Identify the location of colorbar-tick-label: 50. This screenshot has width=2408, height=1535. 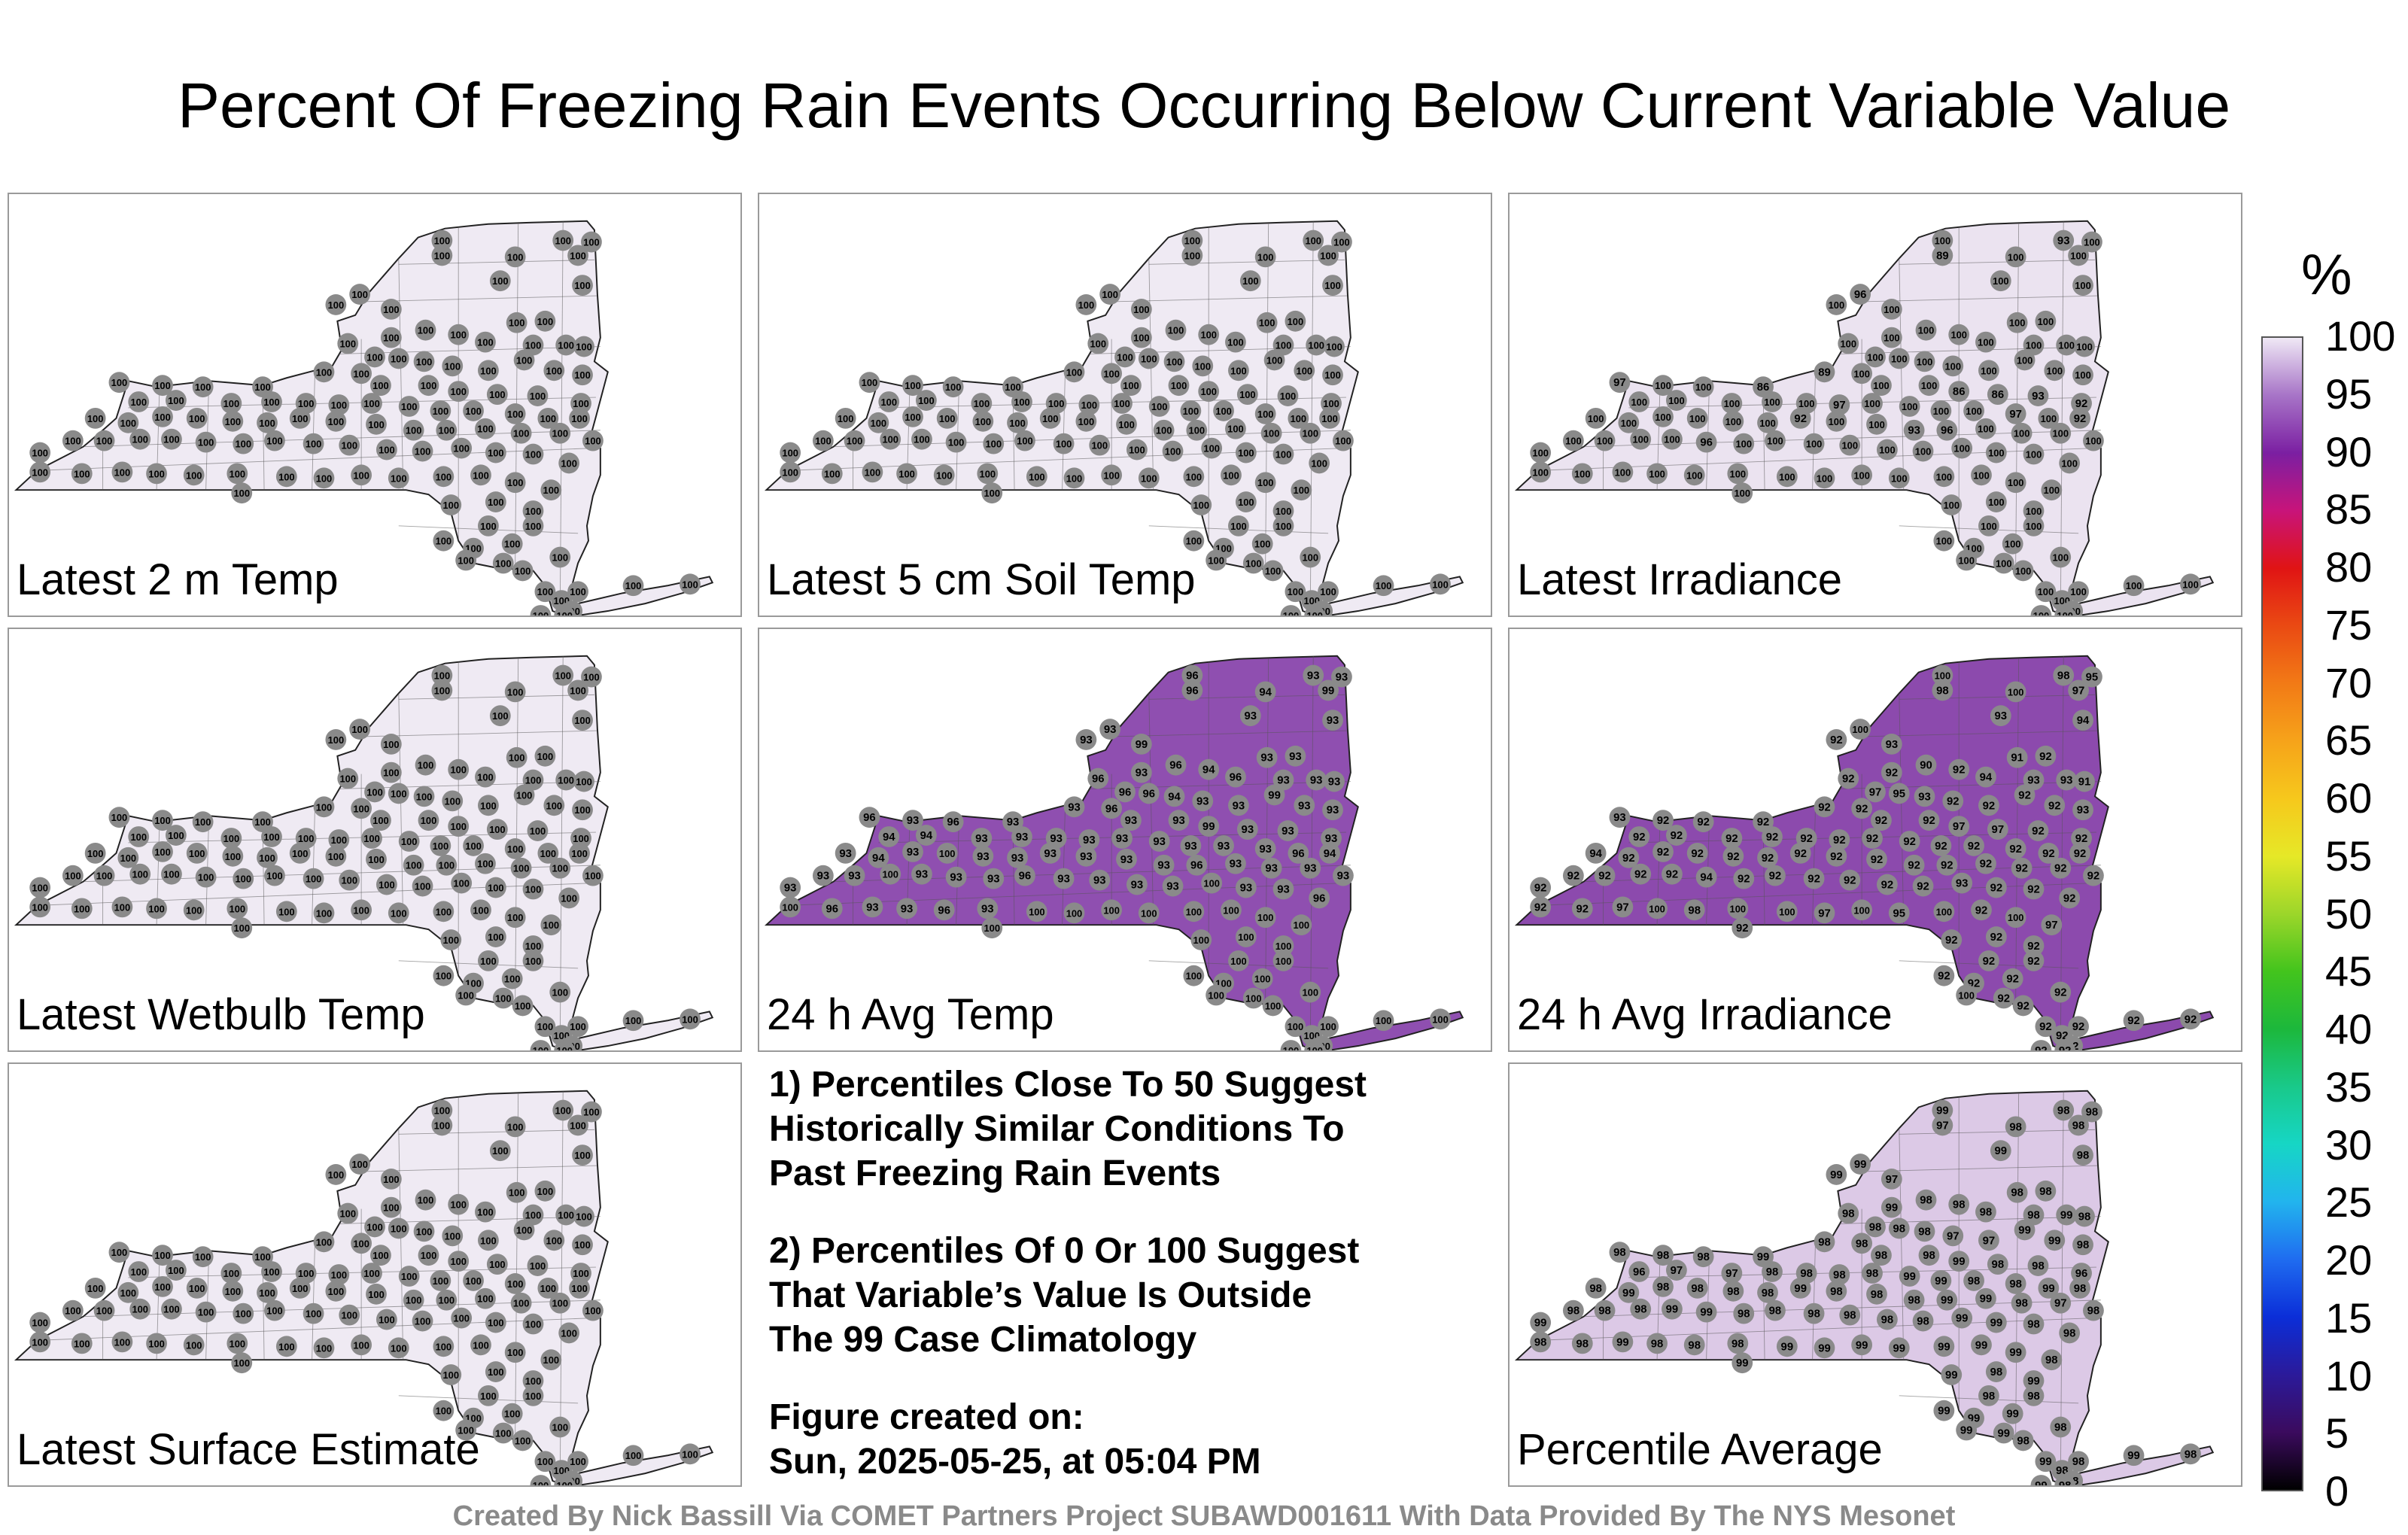
(2349, 913).